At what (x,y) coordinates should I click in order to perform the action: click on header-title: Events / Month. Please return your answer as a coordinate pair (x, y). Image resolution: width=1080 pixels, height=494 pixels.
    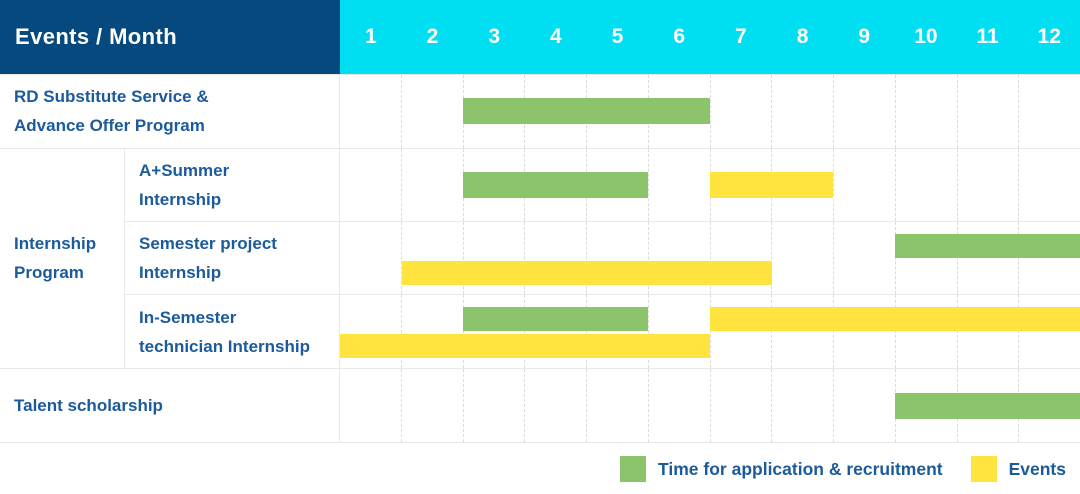
    Looking at the image, I should click on (96, 36).